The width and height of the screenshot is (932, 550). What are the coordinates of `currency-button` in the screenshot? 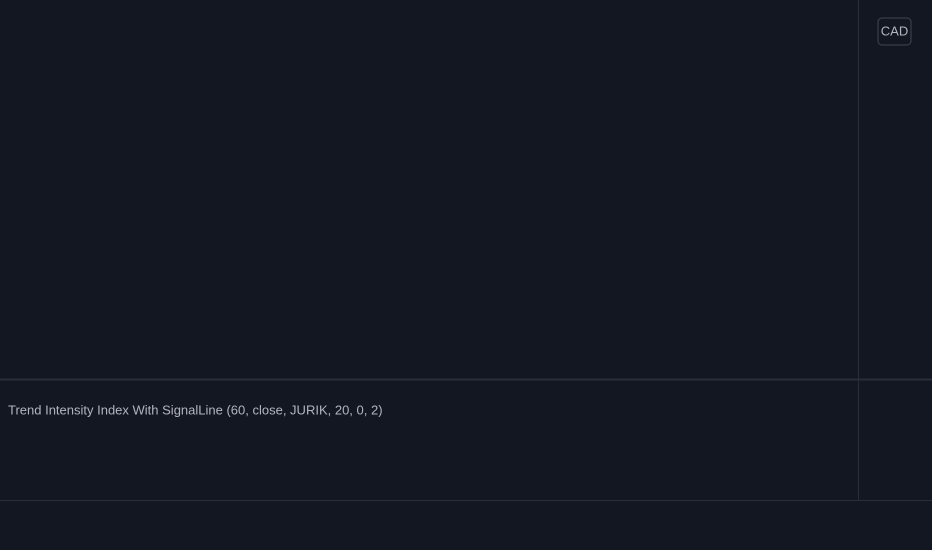 It's located at (894, 31).